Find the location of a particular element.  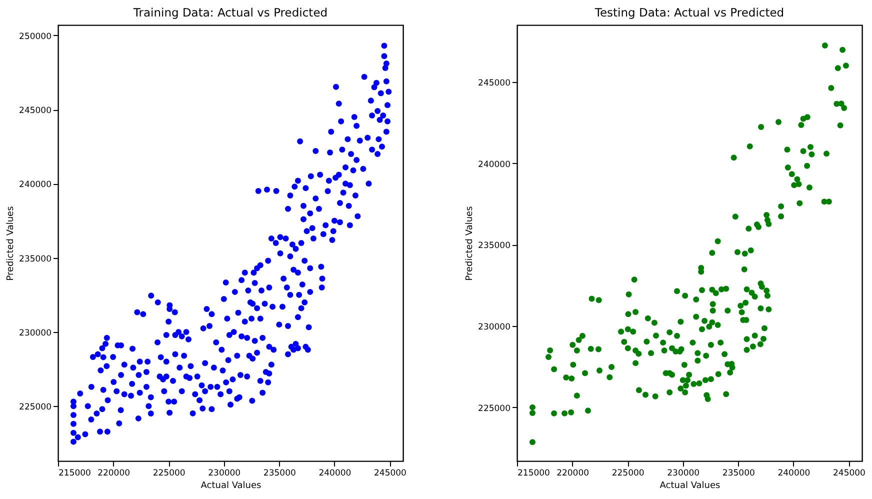

chart-title: Testing Data: Actual vs Predicted is located at coordinates (689, 13).